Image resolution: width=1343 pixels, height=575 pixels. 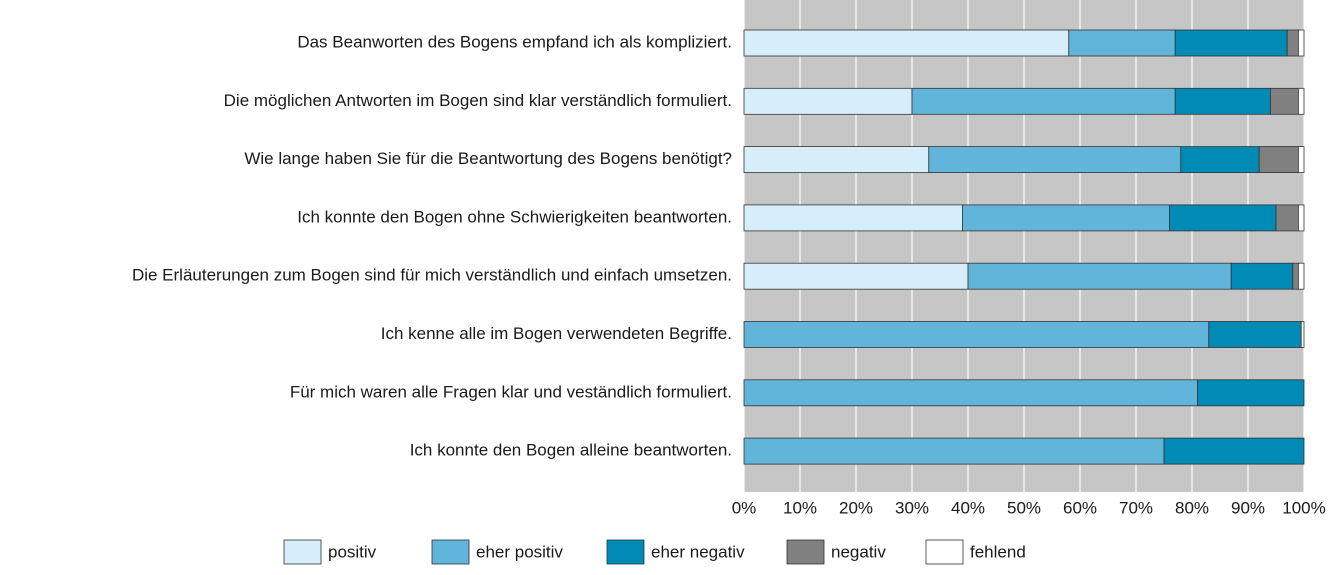 I want to click on x-tick-label: 80%, so click(x=1192, y=507).